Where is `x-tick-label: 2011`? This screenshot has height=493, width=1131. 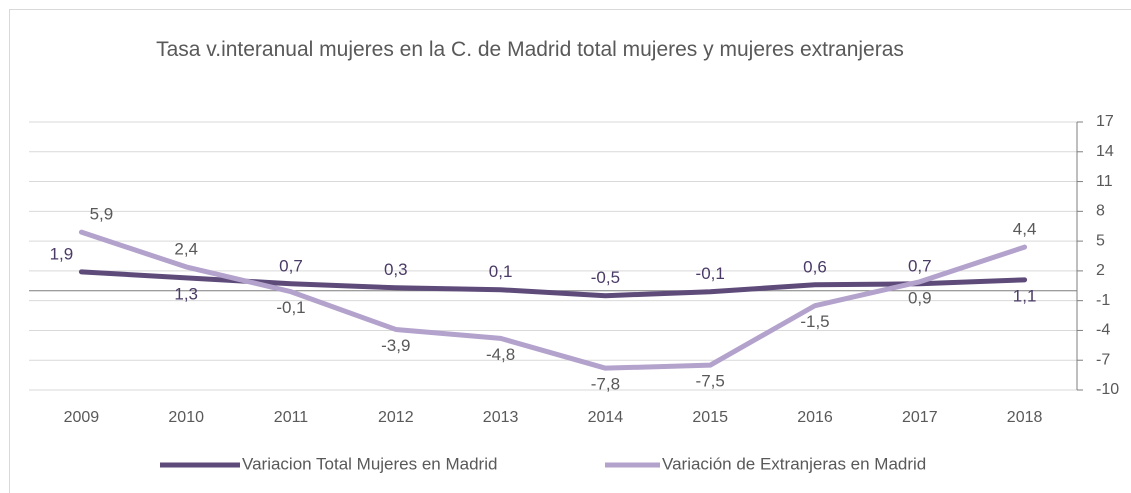 x-tick-label: 2011 is located at coordinates (291, 417).